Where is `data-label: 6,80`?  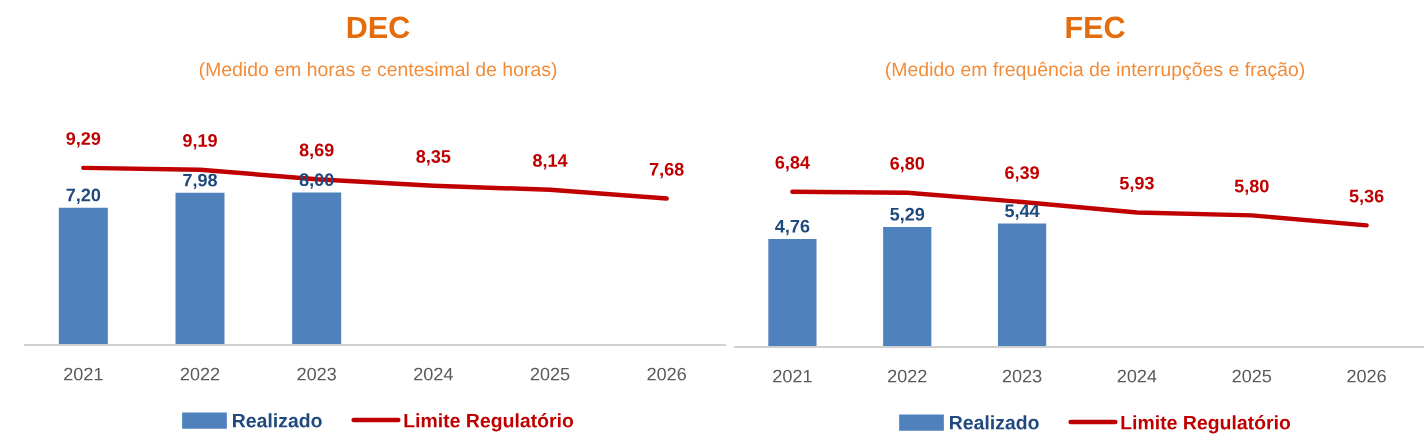 data-label: 6,80 is located at coordinates (907, 164).